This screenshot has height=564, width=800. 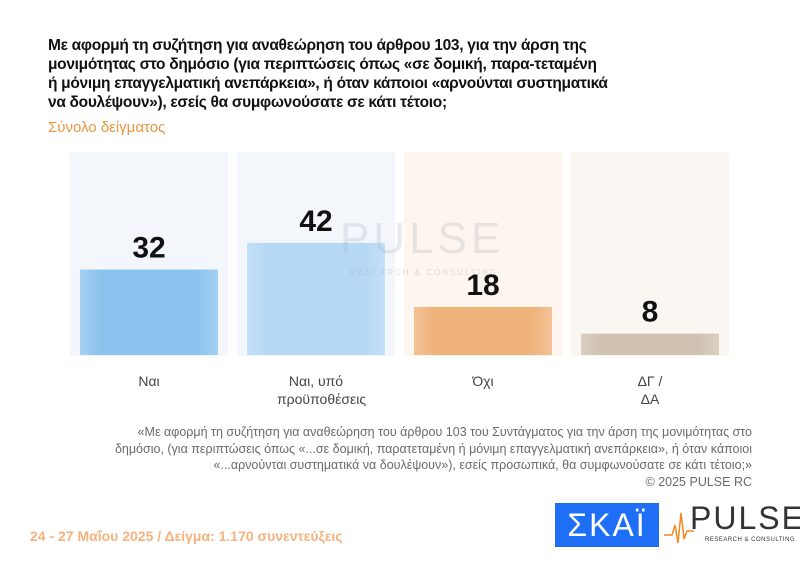 What do you see at coordinates (607, 525) in the screenshot?
I see `skai-logo: ΣΚΑΪ` at bounding box center [607, 525].